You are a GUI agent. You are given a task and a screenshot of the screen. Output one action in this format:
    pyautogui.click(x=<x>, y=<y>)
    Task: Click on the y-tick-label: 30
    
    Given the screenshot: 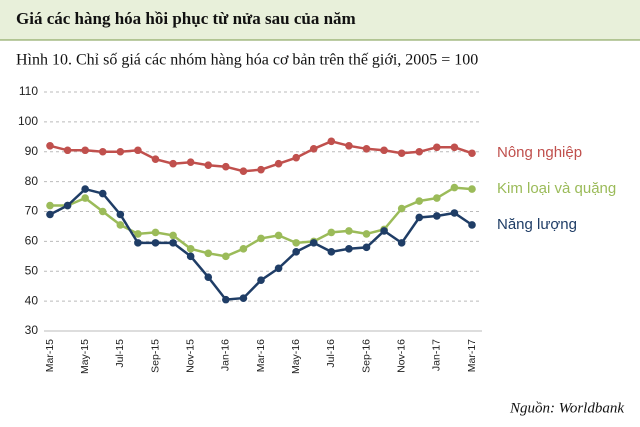 What is the action you would take?
    pyautogui.click(x=32, y=330)
    